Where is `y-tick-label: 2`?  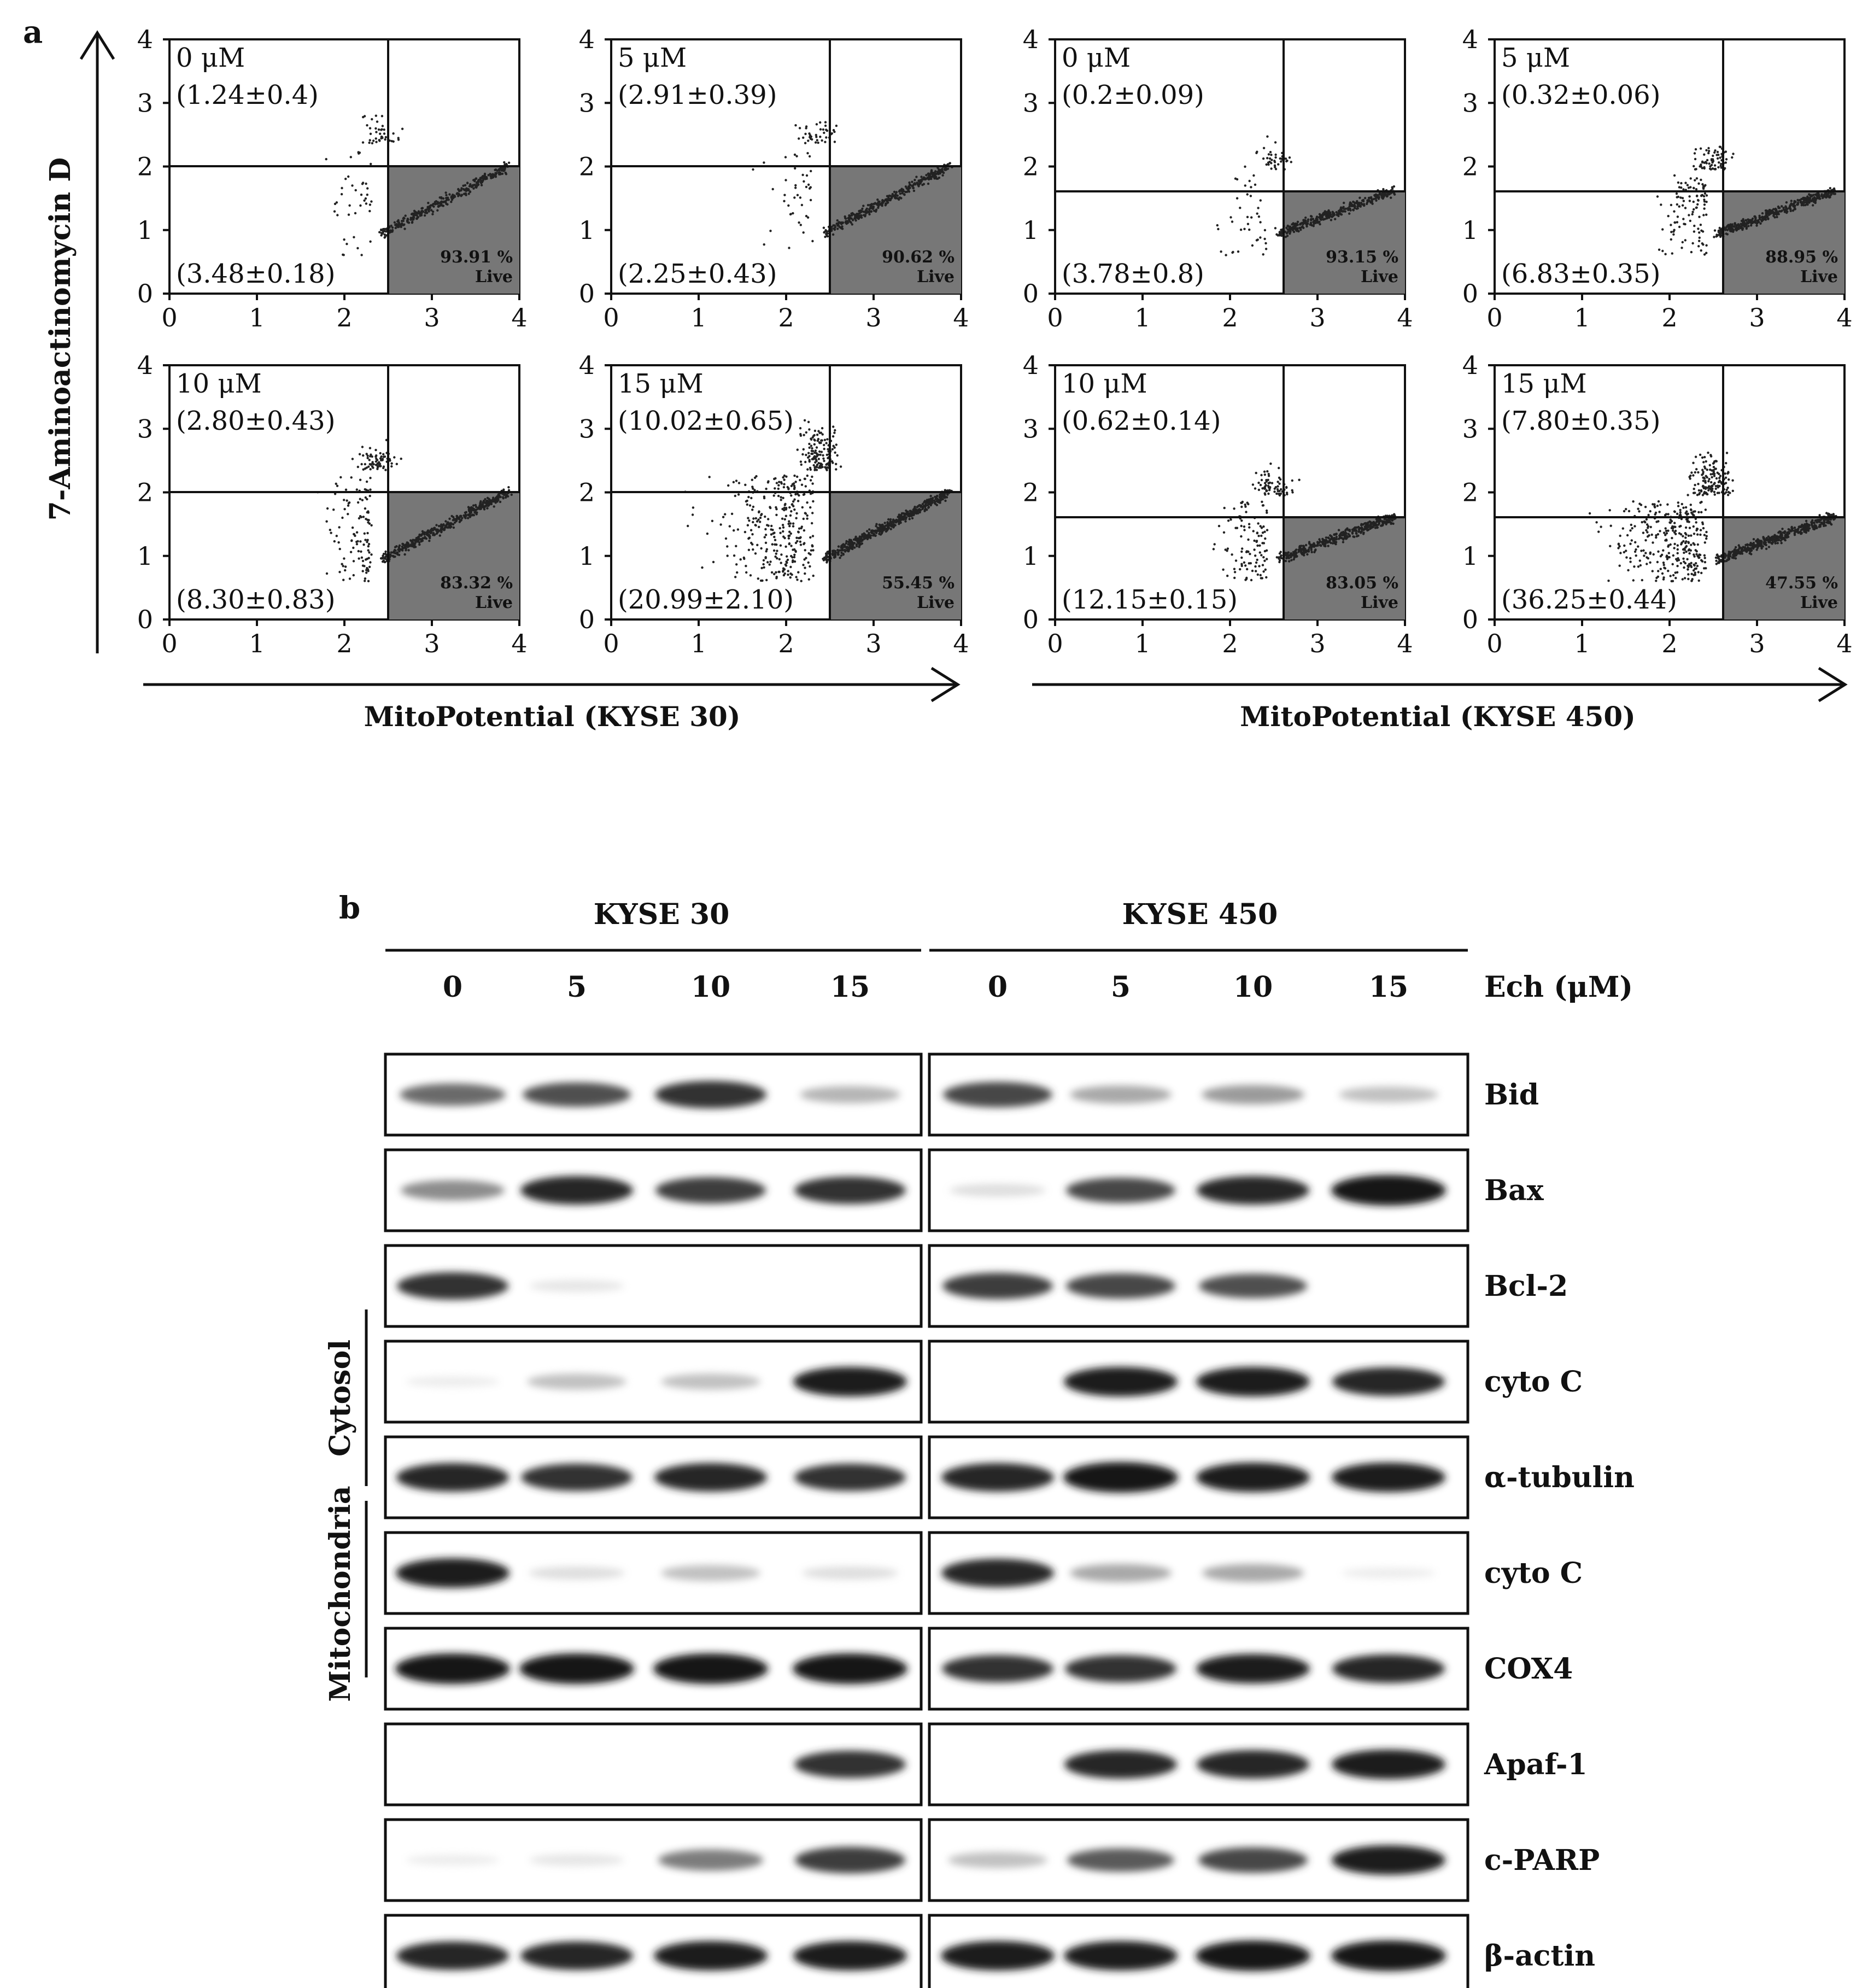 y-tick-label: 2 is located at coordinates (145, 492).